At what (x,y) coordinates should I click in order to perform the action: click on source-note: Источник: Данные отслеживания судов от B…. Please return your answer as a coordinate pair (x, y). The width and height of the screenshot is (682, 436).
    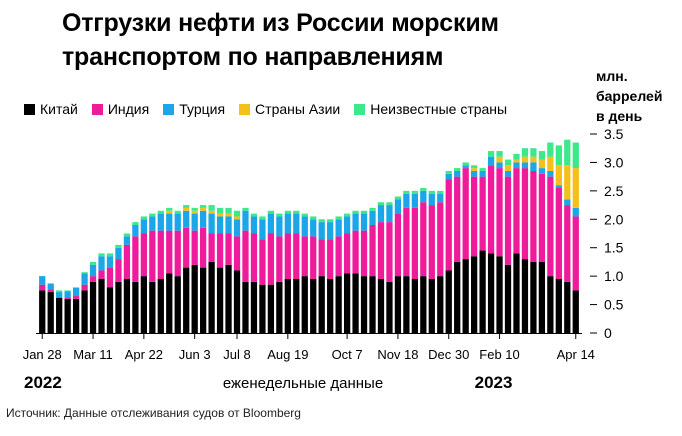
    Looking at the image, I should click on (153, 413).